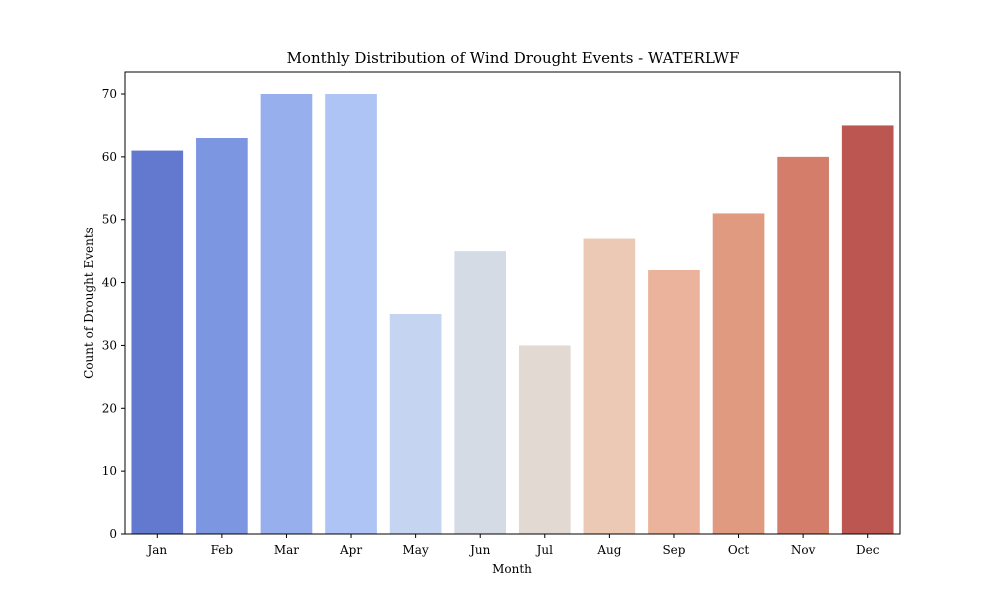 This screenshot has height=600, width=1000. I want to click on x-tick-label: Nov, so click(803, 550).